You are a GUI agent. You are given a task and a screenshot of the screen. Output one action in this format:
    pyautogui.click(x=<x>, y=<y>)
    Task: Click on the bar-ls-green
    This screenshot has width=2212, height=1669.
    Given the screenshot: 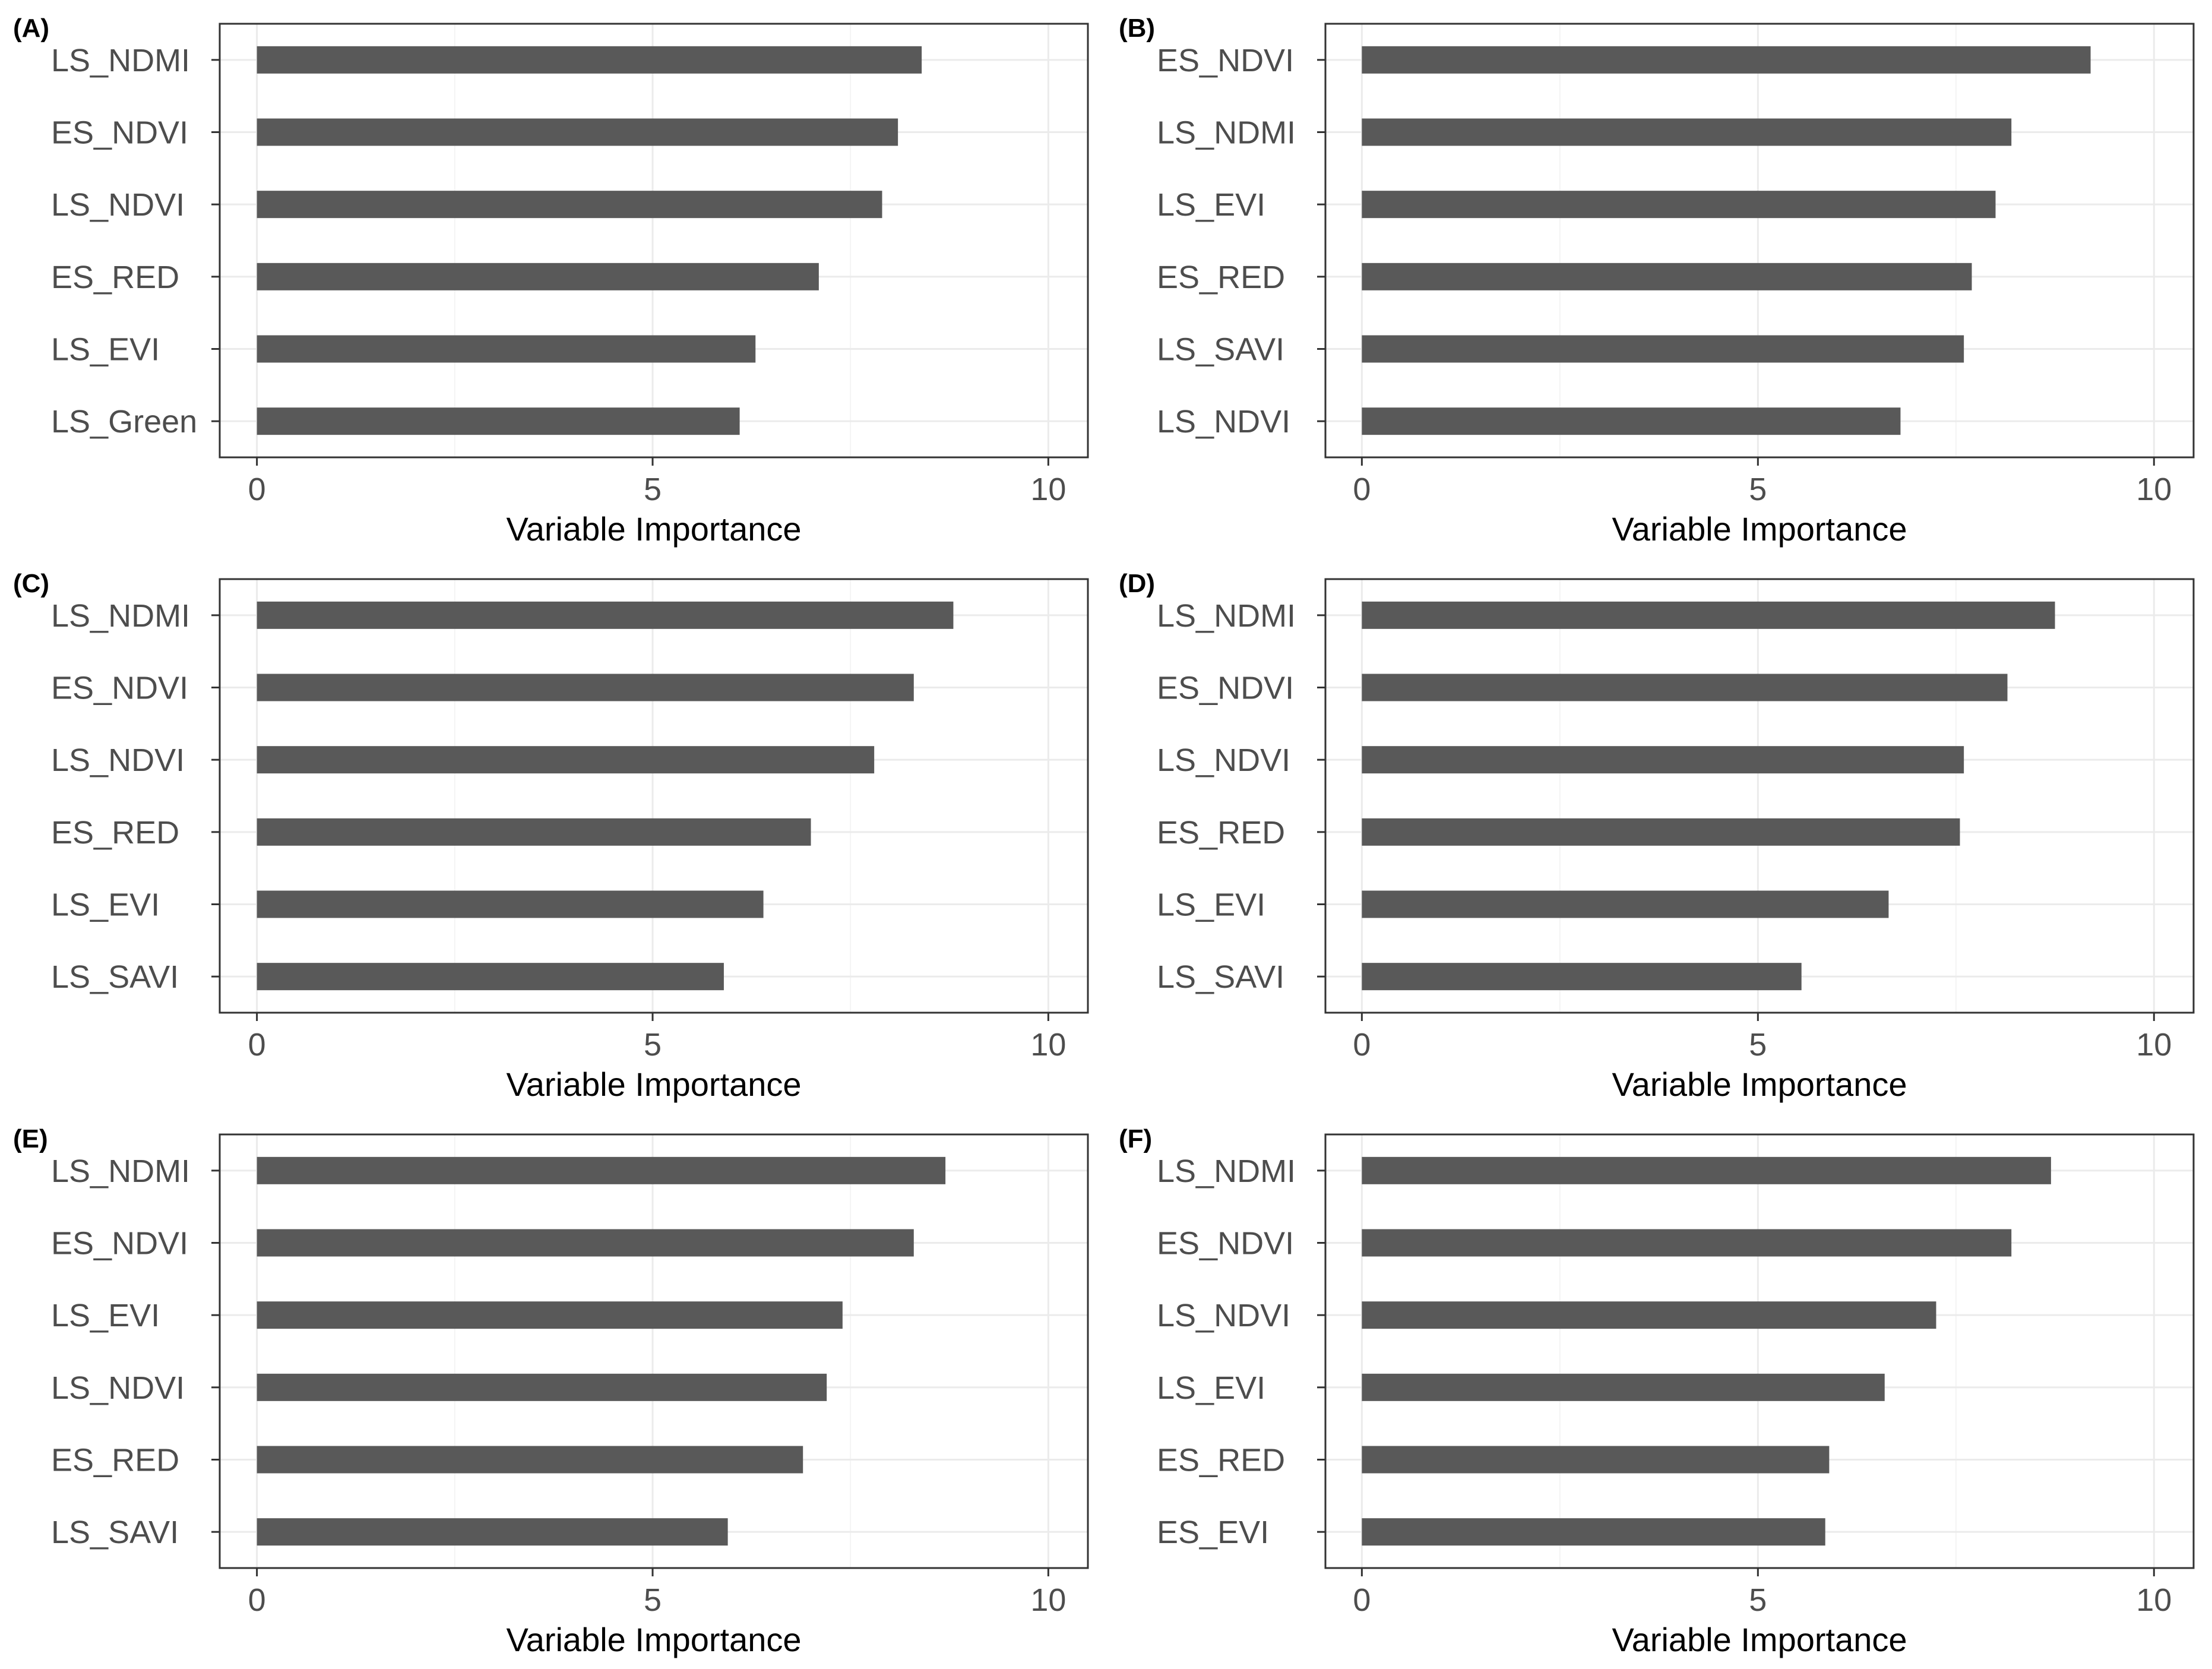 What is the action you would take?
    pyautogui.click(x=498, y=421)
    